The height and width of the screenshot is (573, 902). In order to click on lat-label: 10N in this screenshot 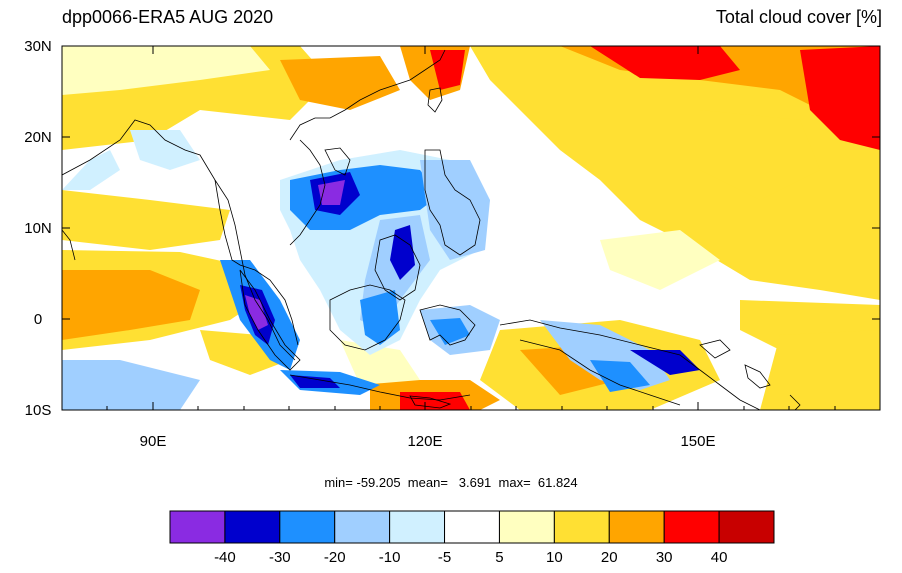, I will do `click(38, 228)`.